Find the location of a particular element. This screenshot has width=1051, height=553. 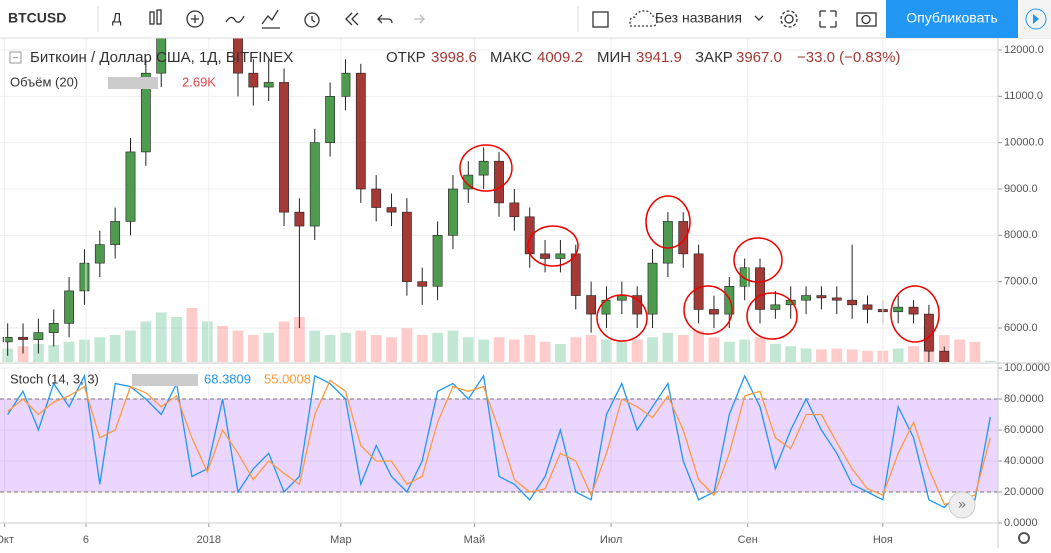

y-tick-label: 9000.0 is located at coordinates (1021, 189).